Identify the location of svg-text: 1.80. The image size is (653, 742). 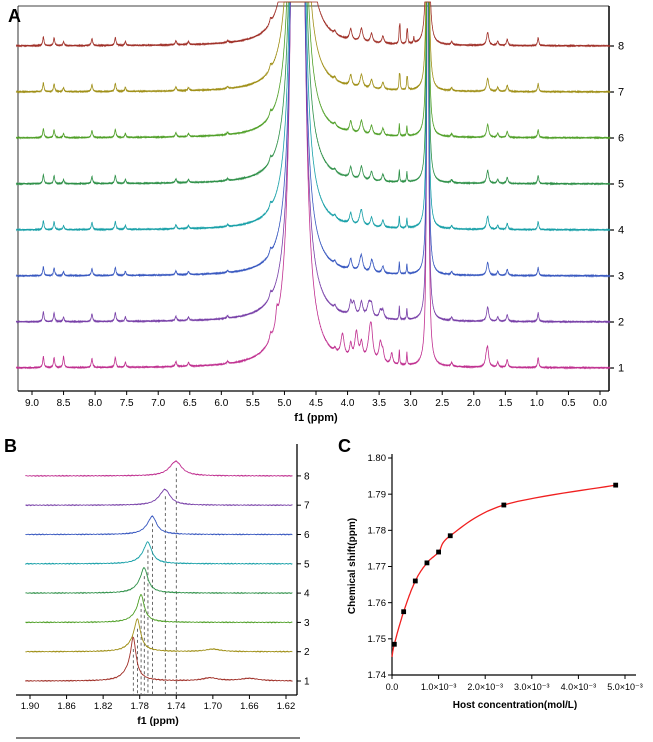
(377, 458).